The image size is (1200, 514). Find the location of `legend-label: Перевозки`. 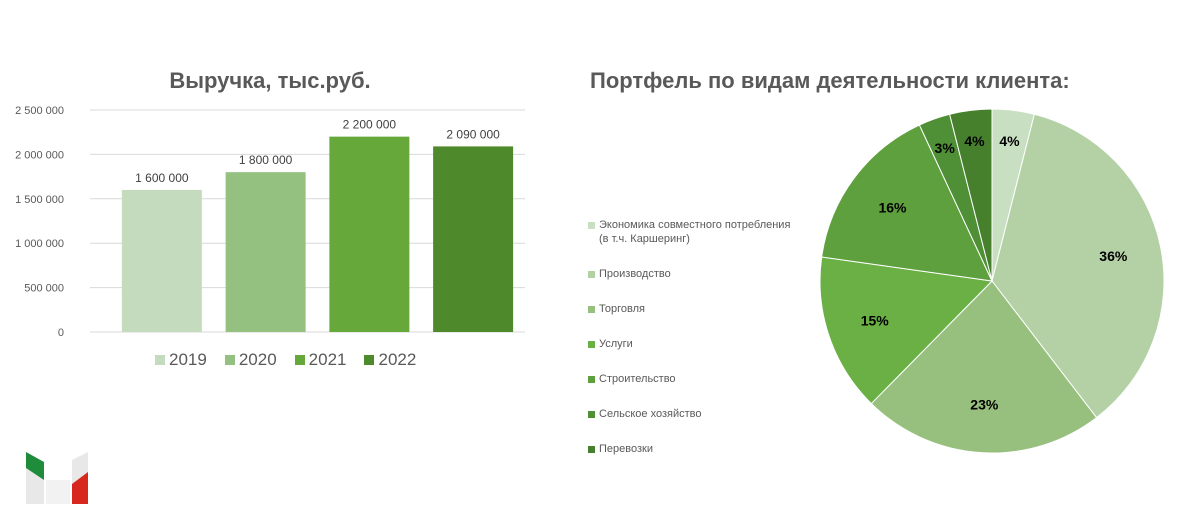

legend-label: Перевозки is located at coordinates (626, 449).